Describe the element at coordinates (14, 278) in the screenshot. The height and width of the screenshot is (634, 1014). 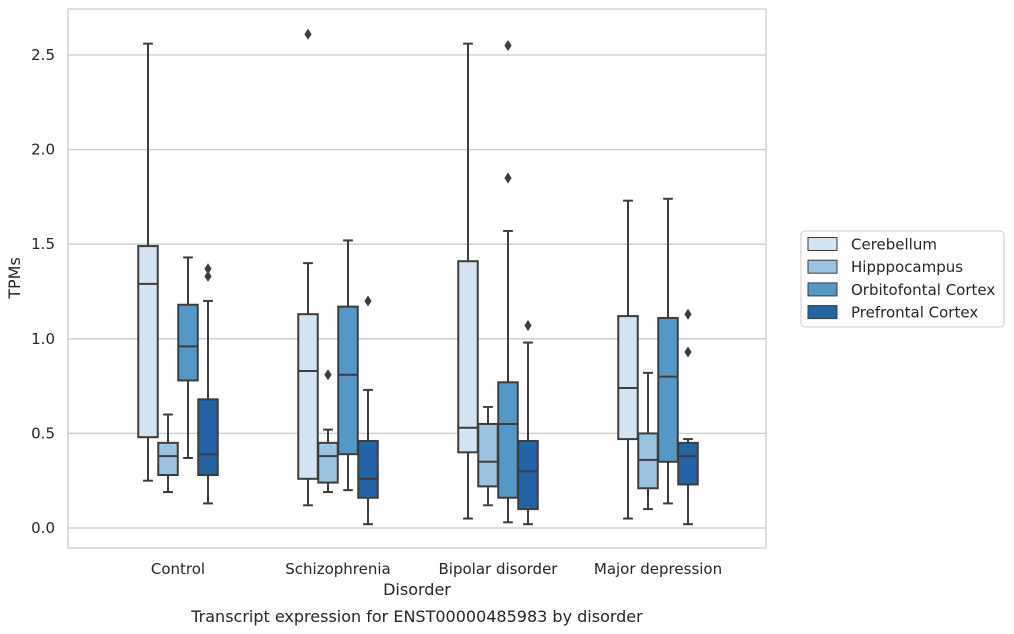
I see `y-axis-title: TPMs` at that location.